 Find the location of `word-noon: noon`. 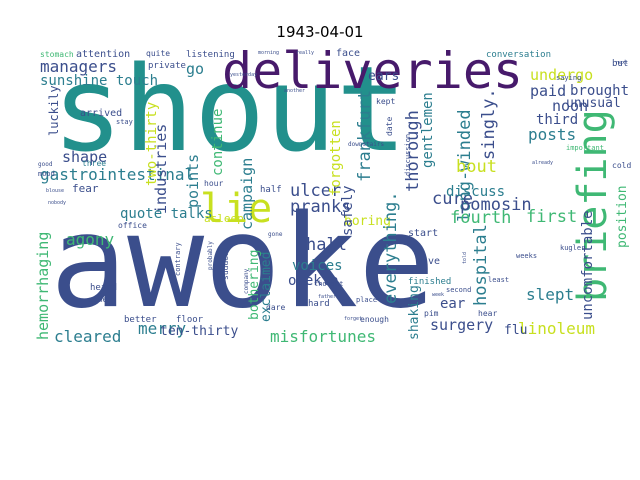

word-noon: noon is located at coordinates (570, 106).